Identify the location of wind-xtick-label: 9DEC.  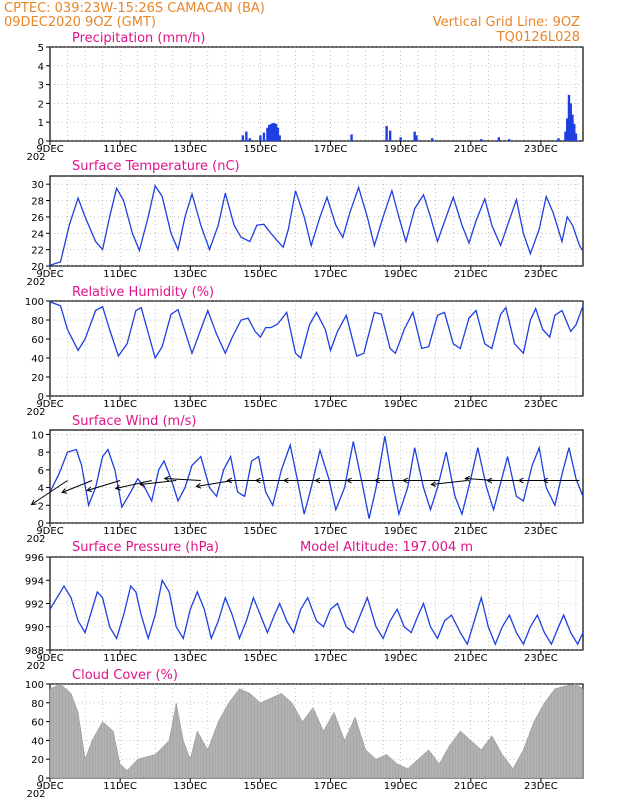
(49, 531).